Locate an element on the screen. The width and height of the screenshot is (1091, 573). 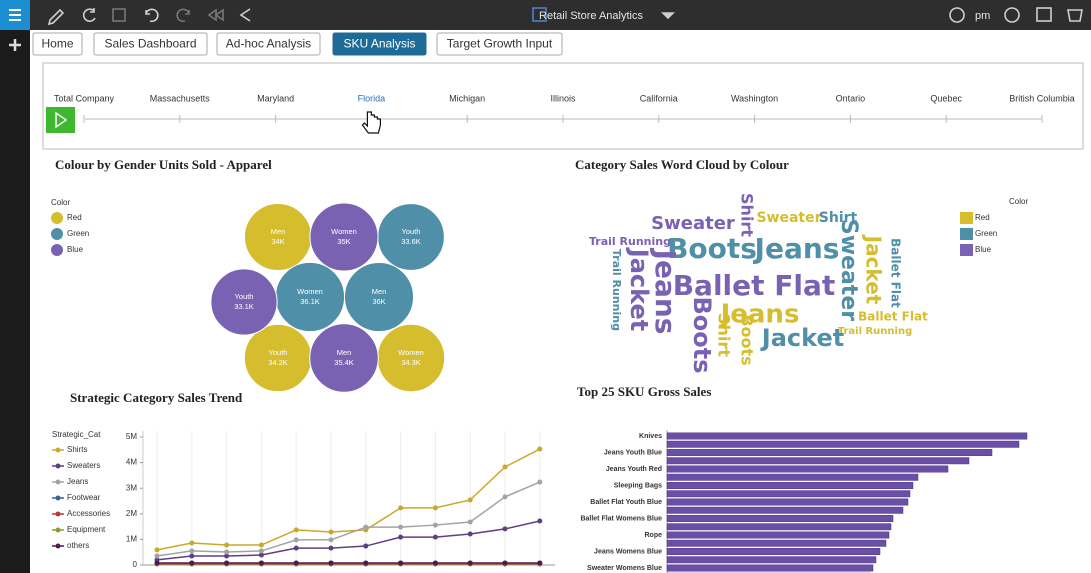
user-icon is located at coordinates (957, 15).